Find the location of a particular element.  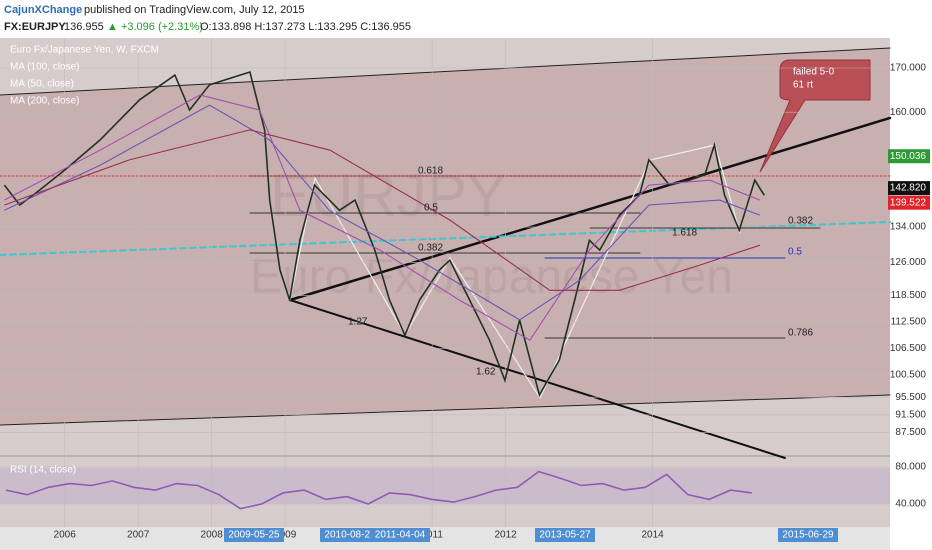

x-tick-label: 2007 is located at coordinates (138, 535).